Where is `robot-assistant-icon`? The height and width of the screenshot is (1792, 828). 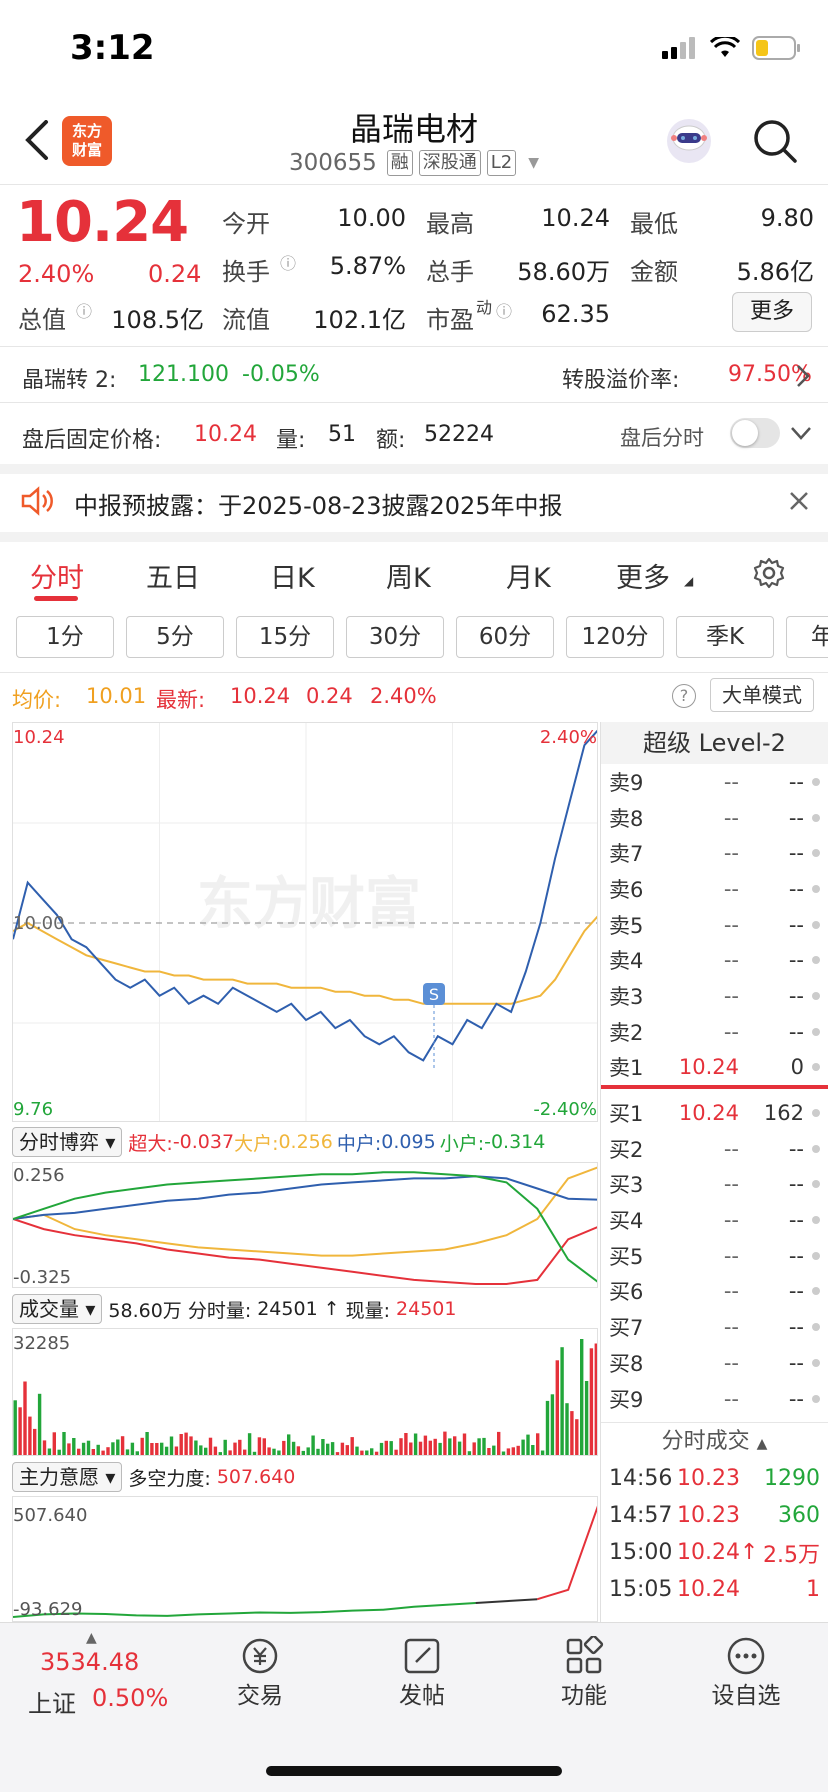
robot-assistant-icon is located at coordinates (689, 141).